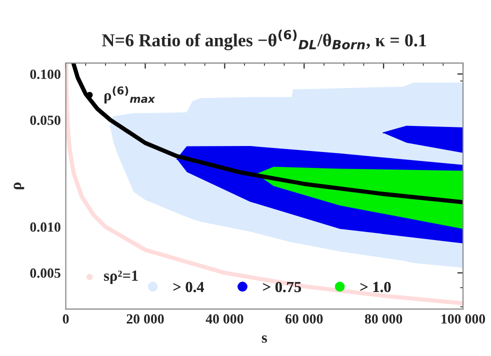 This screenshot has width=491, height=356. Describe the element at coordinates (464, 319) in the screenshot. I see `x-tick-label: 100 000` at that location.